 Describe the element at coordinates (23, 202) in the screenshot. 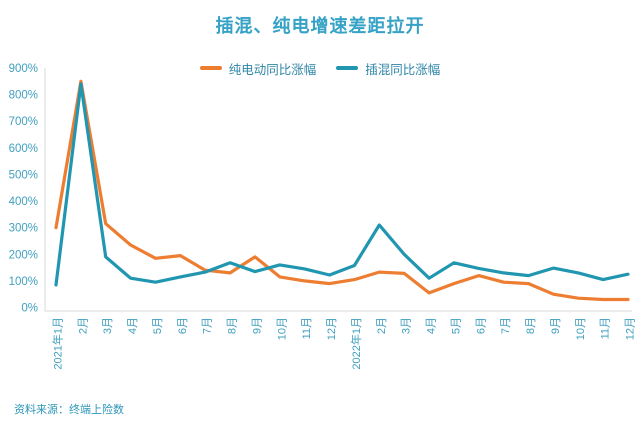

I see `y-axis-tick-label: 400%` at that location.